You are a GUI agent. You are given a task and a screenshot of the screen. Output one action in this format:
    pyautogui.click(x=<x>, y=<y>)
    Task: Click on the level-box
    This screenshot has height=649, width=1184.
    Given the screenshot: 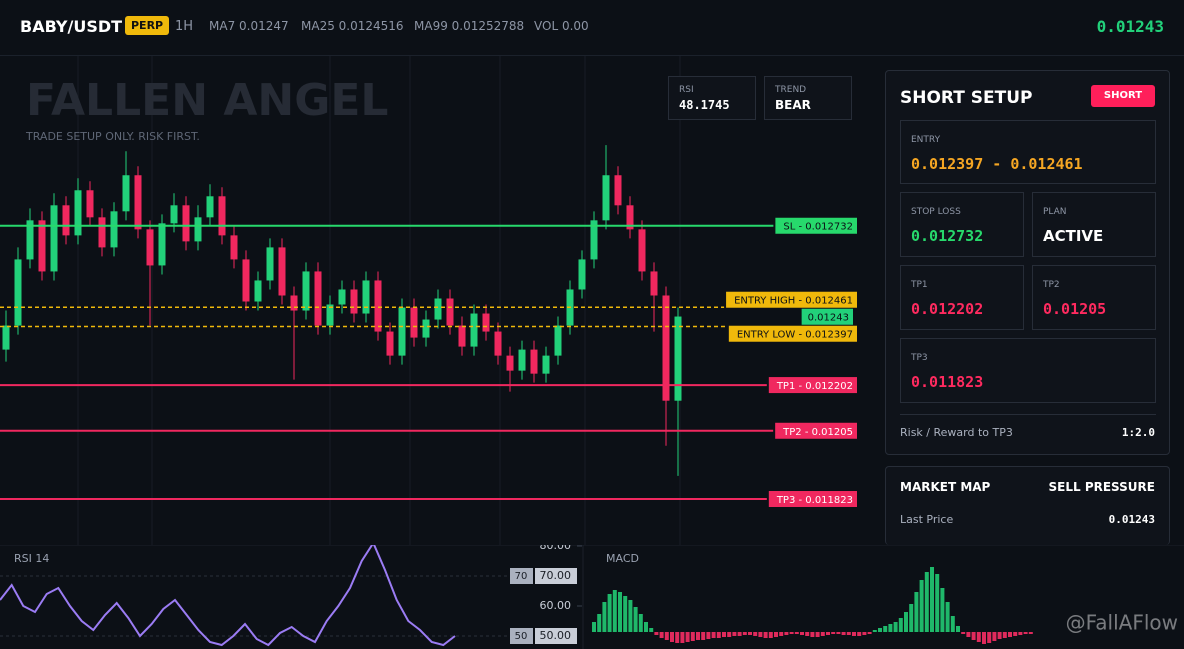 What is the action you would take?
    pyautogui.click(x=521, y=576)
    